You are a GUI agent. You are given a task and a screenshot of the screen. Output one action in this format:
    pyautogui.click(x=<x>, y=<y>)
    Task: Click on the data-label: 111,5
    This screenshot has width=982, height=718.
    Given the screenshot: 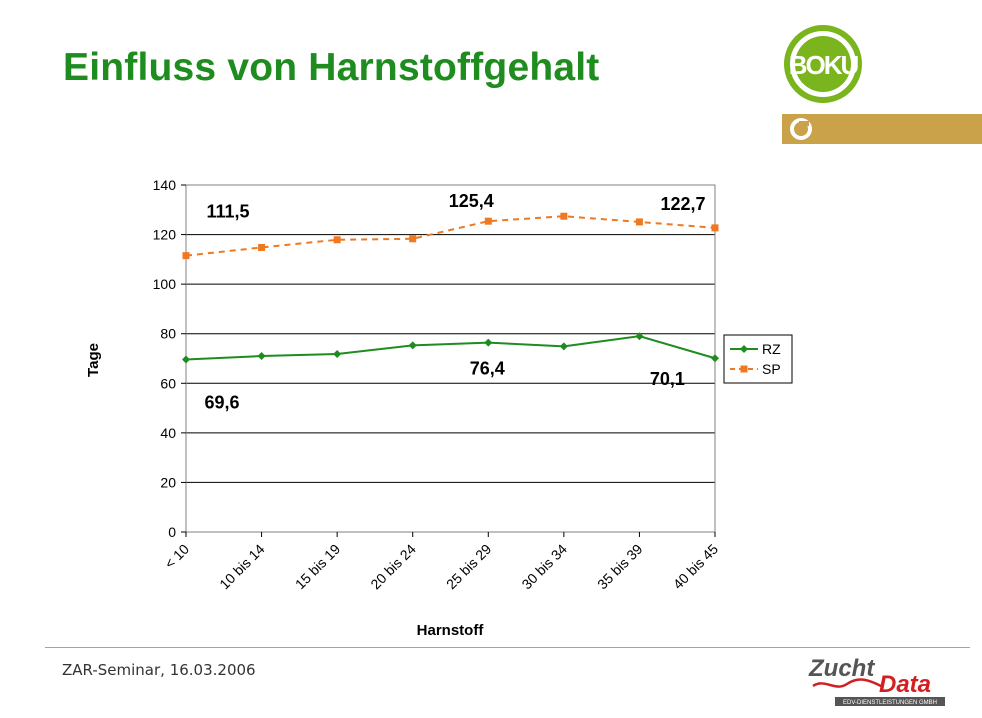 What is the action you would take?
    pyautogui.click(x=227, y=212)
    